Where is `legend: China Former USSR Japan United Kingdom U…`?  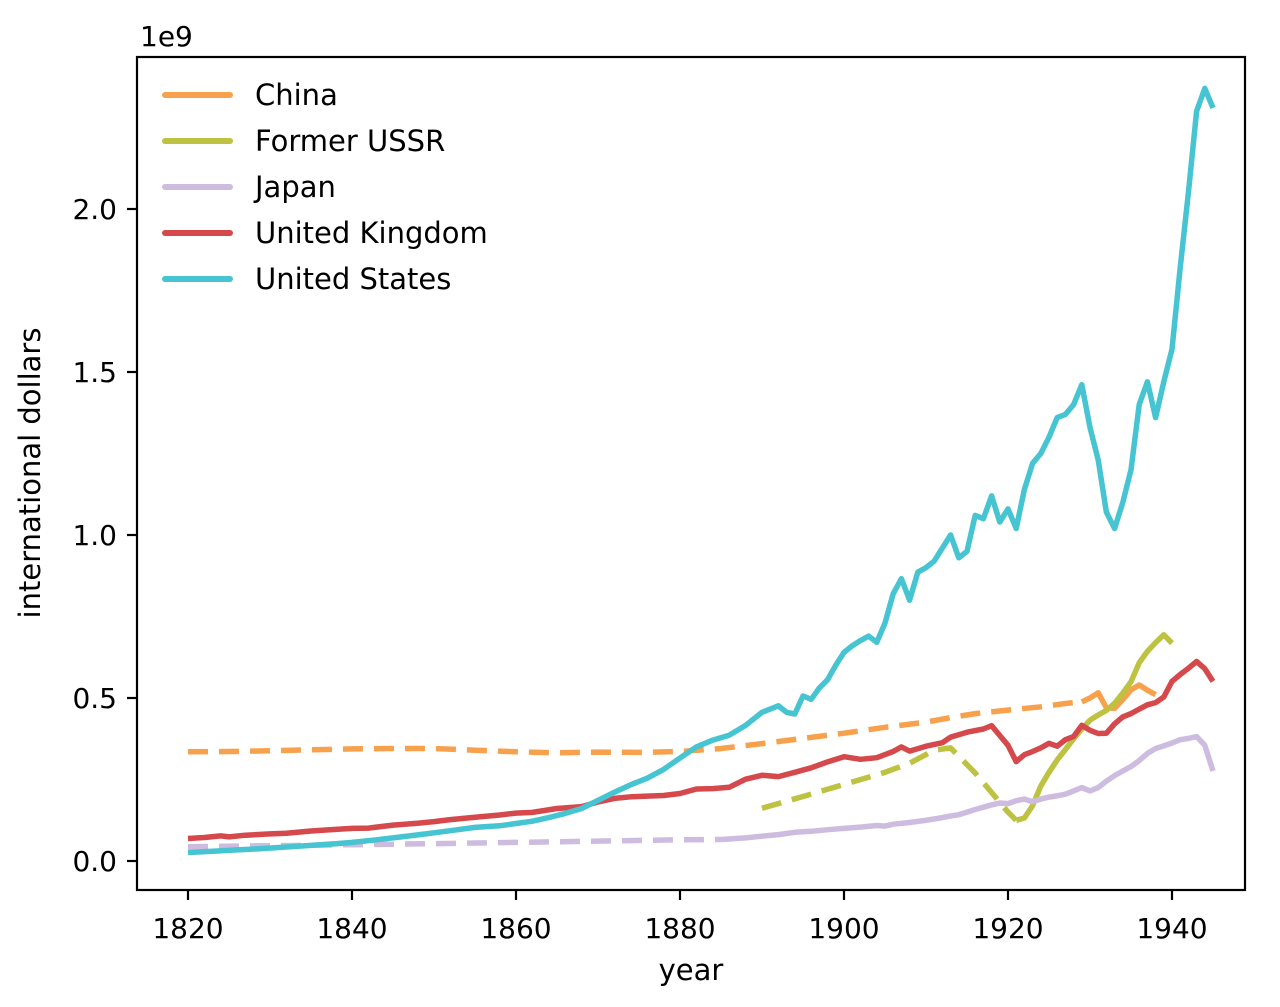 legend: China Former USSR Japan United Kingdom U… is located at coordinates (325, 187).